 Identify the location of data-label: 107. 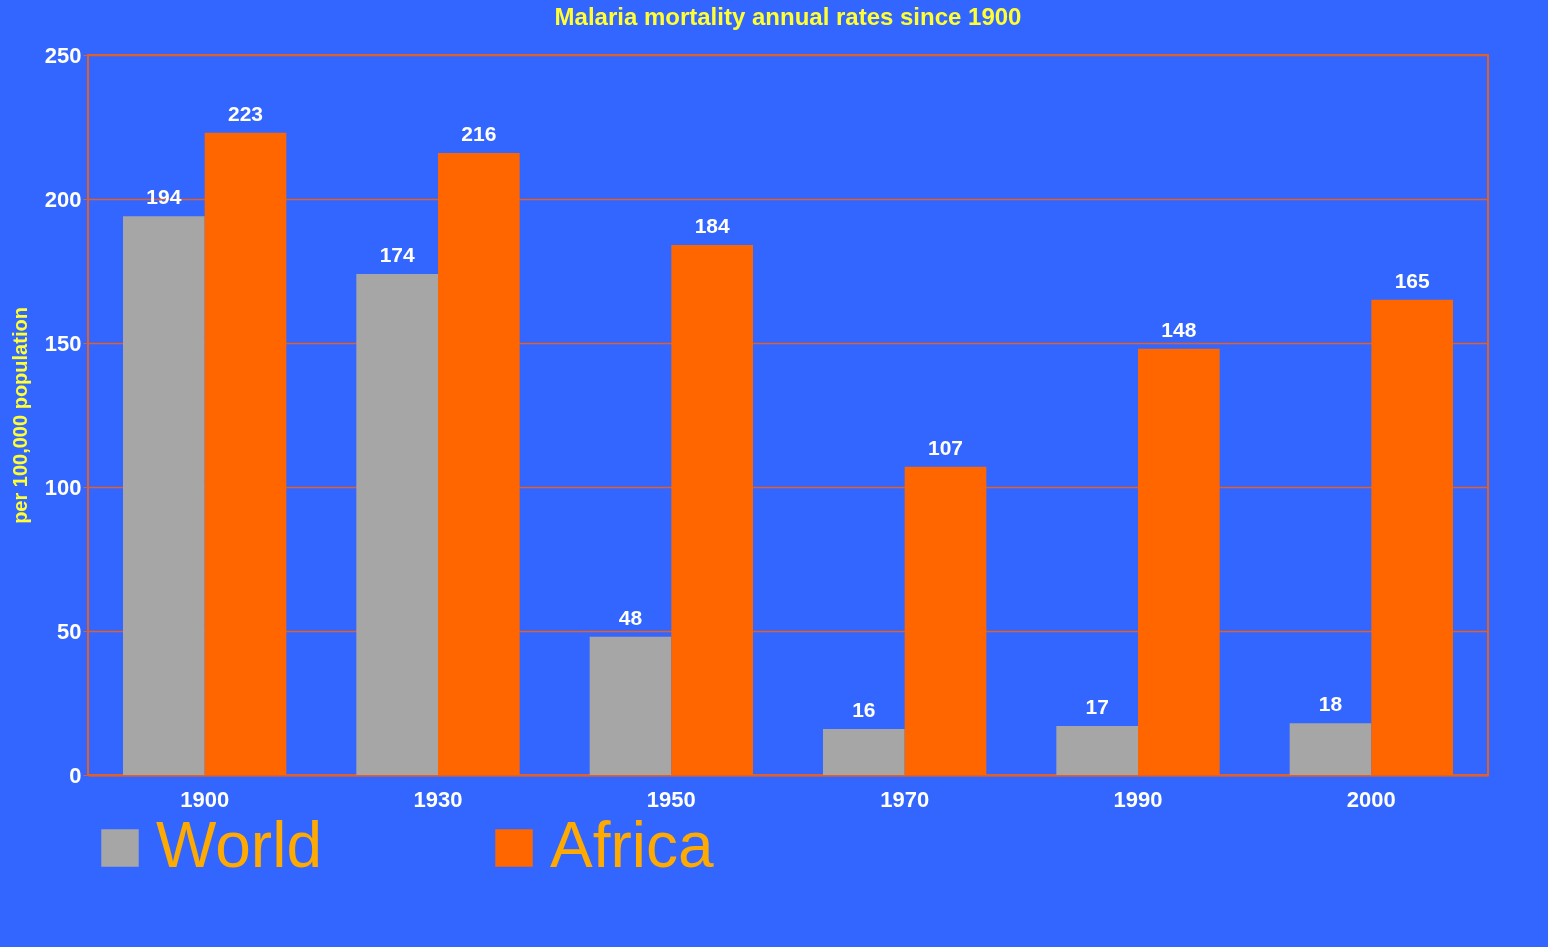
(945, 447).